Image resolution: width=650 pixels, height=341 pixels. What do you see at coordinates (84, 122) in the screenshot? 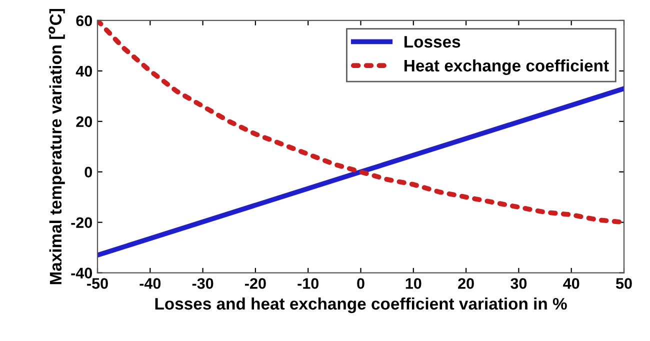
I see `y-tick-label: 20` at bounding box center [84, 122].